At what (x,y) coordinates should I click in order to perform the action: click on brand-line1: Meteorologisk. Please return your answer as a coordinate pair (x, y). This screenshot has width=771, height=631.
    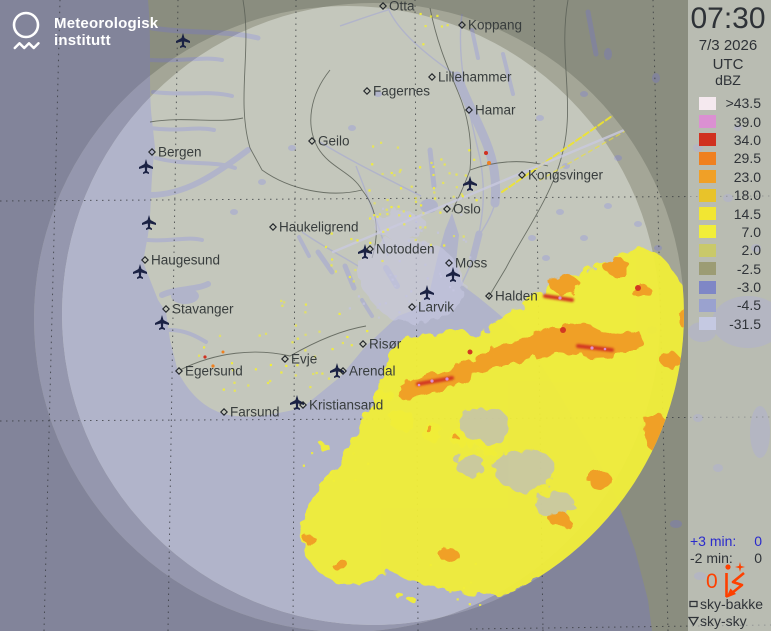
    Looking at the image, I should click on (106, 23).